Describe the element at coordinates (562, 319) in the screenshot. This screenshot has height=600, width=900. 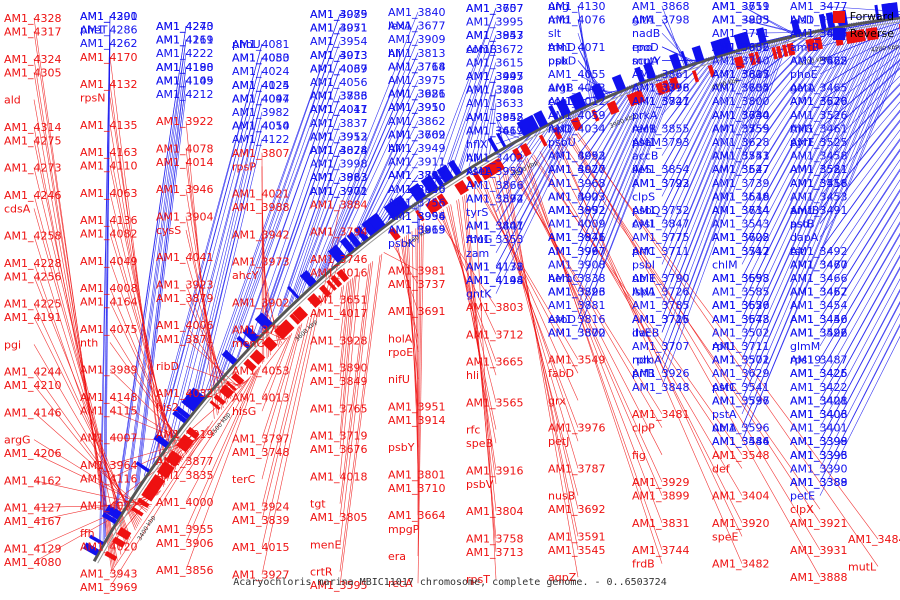
I see `gene-label: exoD` at that location.